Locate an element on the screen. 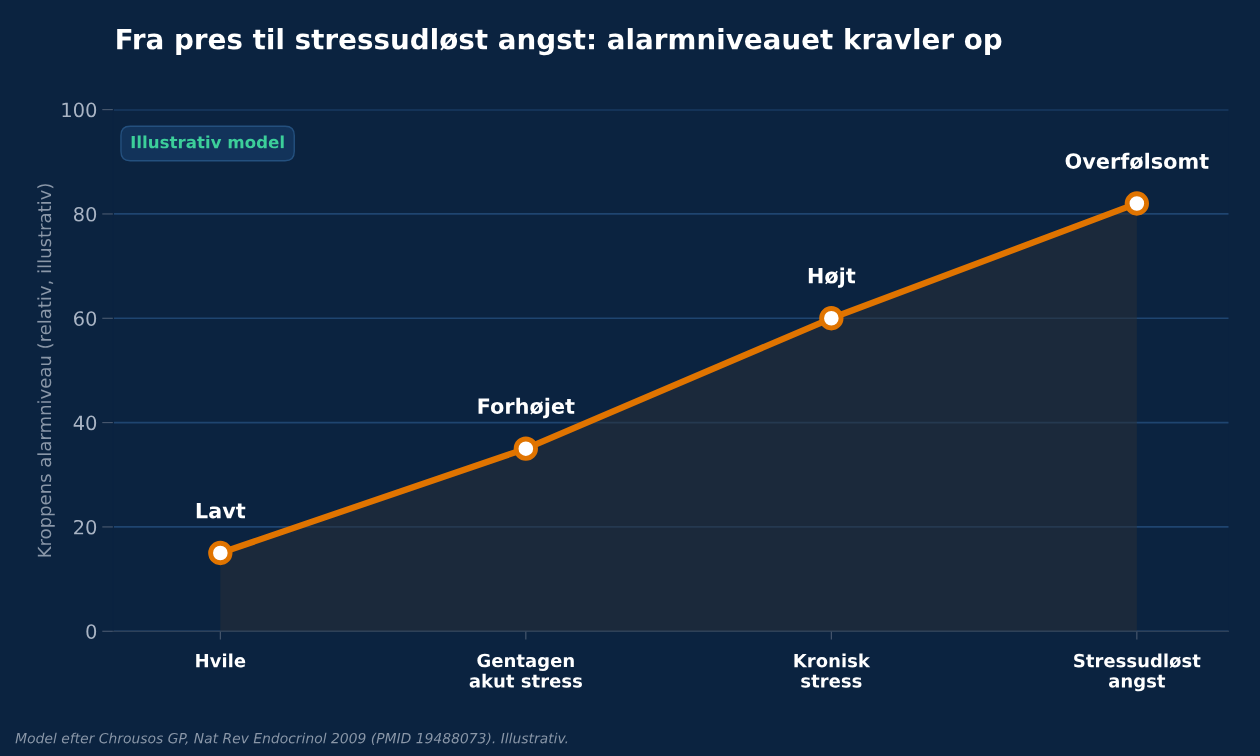  annotation: Højt is located at coordinates (832, 277).